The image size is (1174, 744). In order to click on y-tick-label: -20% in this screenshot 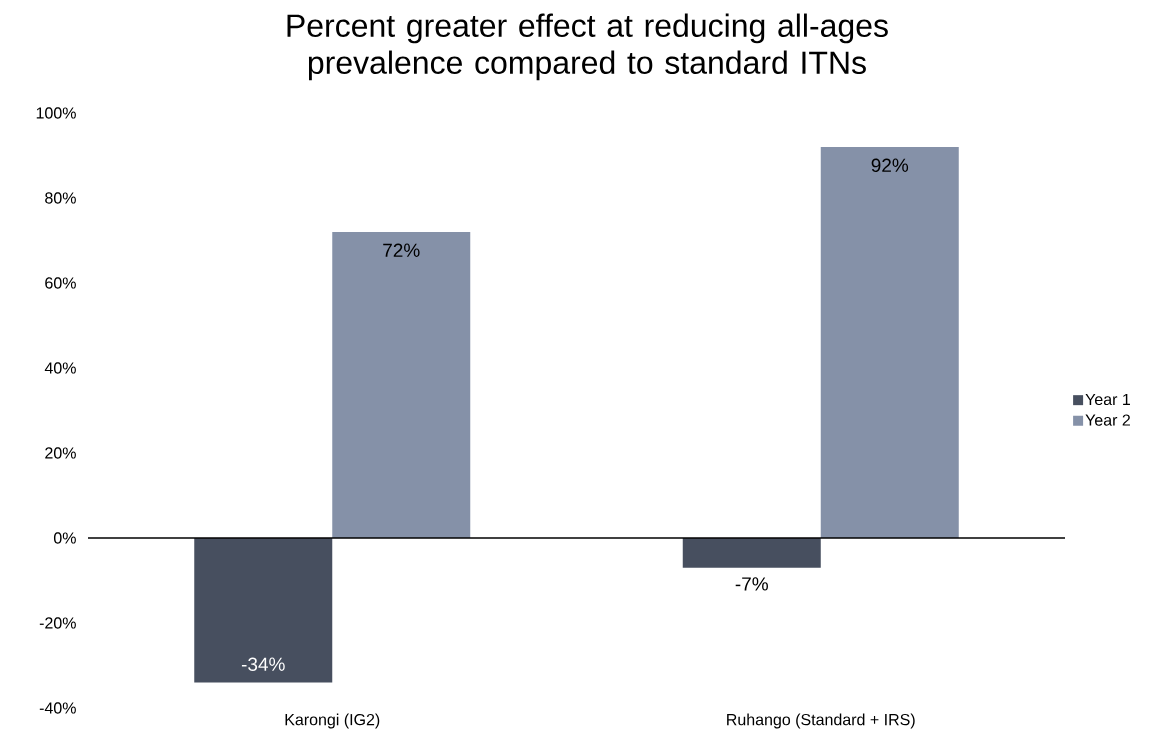, I will do `click(57, 623)`.